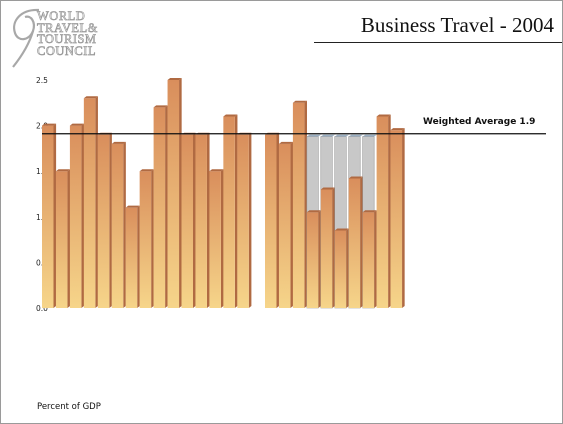 This screenshot has width=563, height=424. What do you see at coordinates (67, 50) in the screenshot?
I see `logo-line: COUNCIL` at bounding box center [67, 50].